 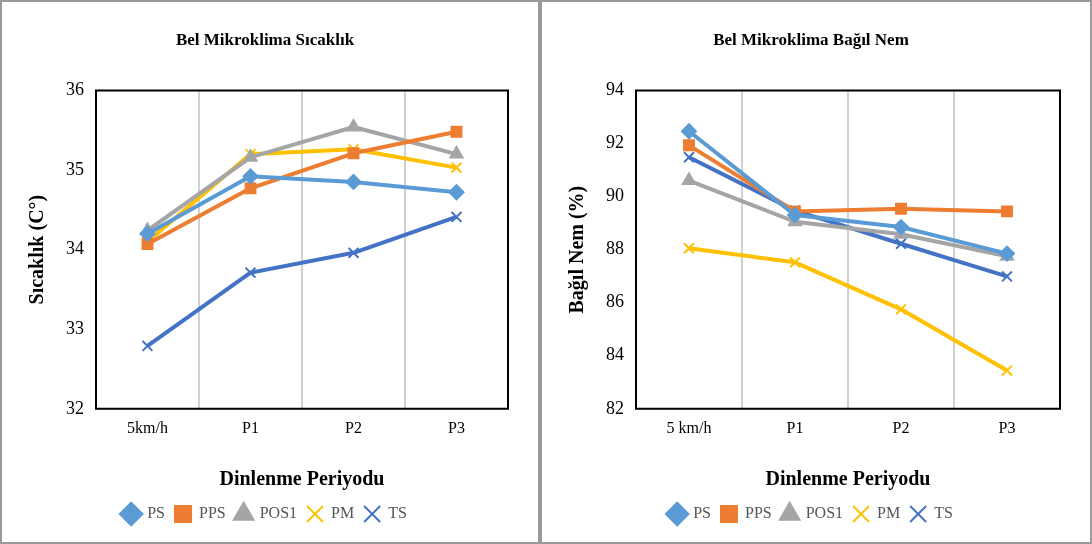 What do you see at coordinates (75, 407) in the screenshot?
I see `y-tick-label: 32` at bounding box center [75, 407].